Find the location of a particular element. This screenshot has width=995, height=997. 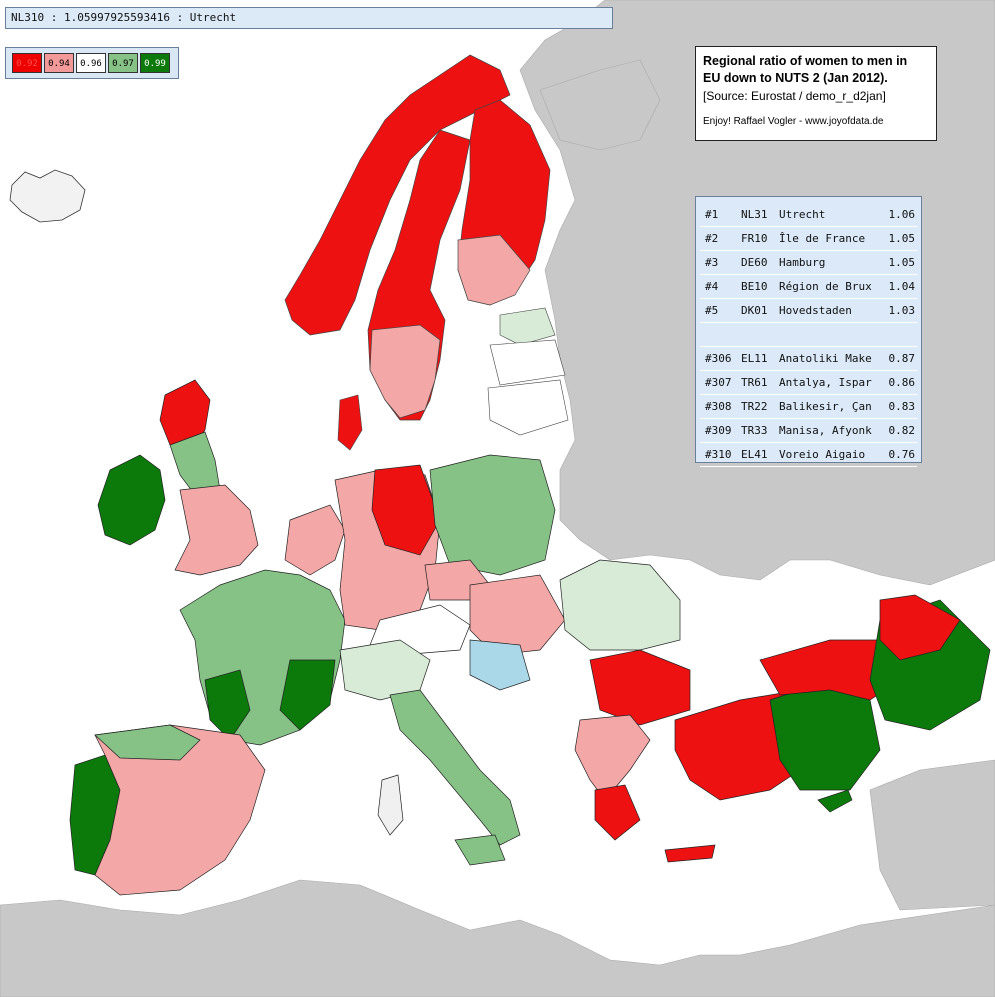

region-name: Voreio Aigaio is located at coordinates (822, 454).